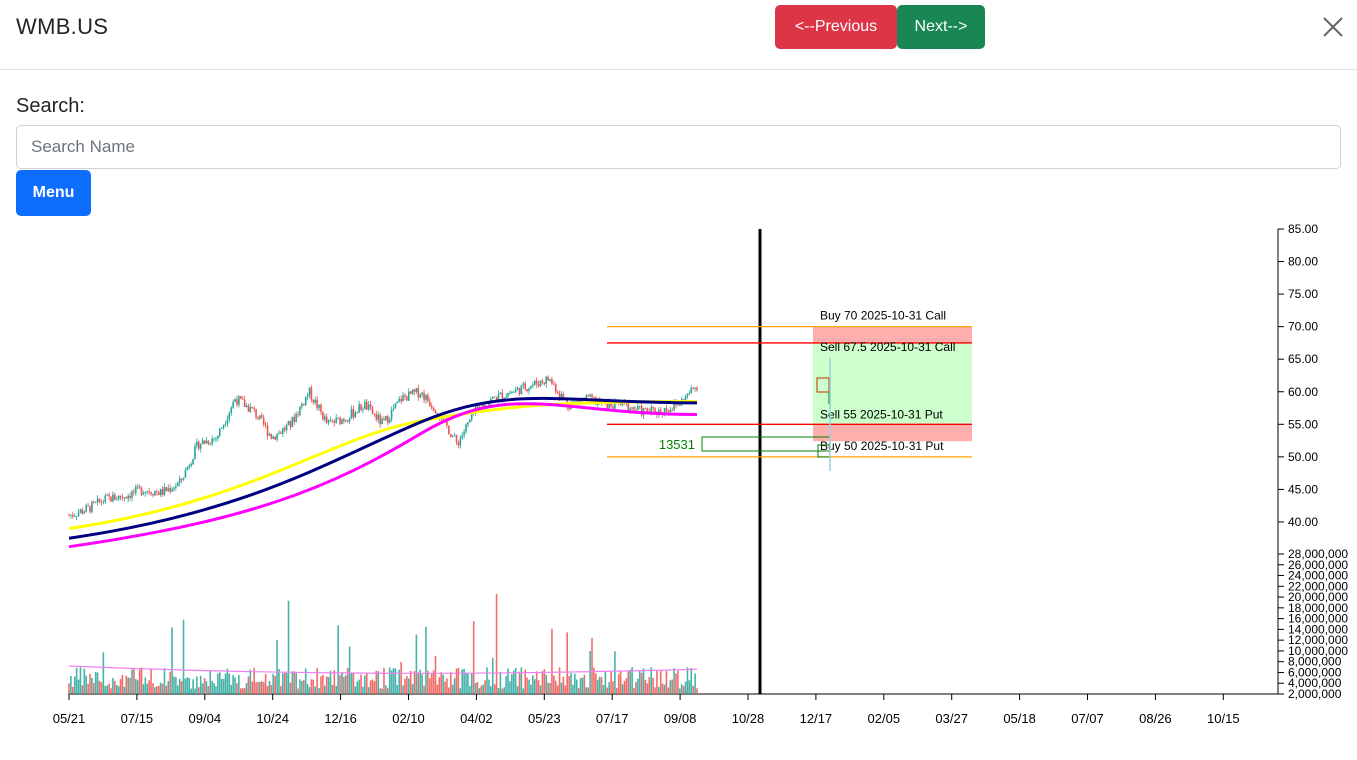  I want to click on option-label: Sell 55 2025-10-31 Put, so click(881, 414).